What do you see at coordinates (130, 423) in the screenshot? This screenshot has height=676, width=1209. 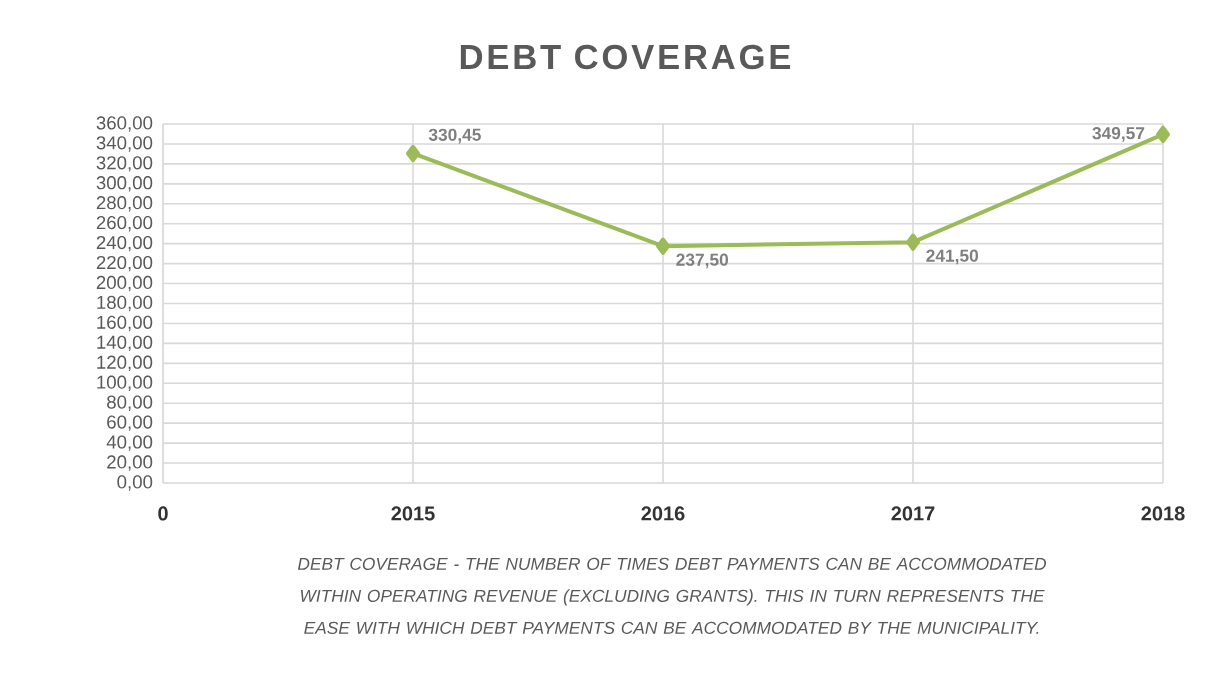 I see `y-tick-label: 60,00` at bounding box center [130, 423].